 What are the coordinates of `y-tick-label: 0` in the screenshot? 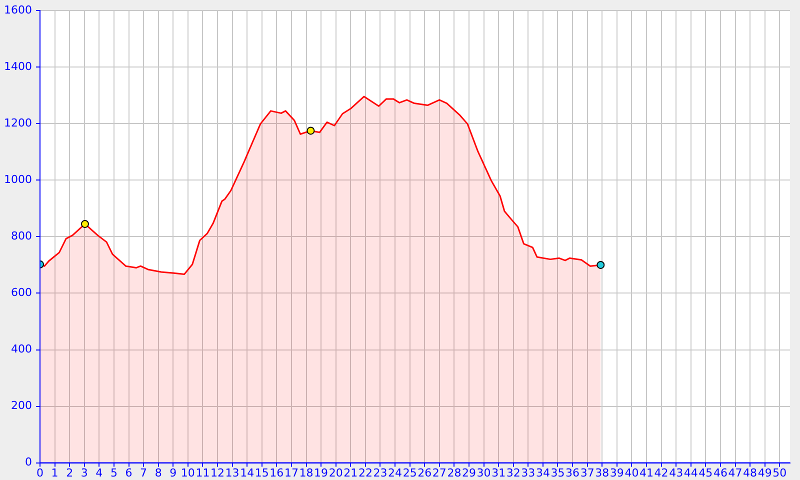 It's located at (28, 462).